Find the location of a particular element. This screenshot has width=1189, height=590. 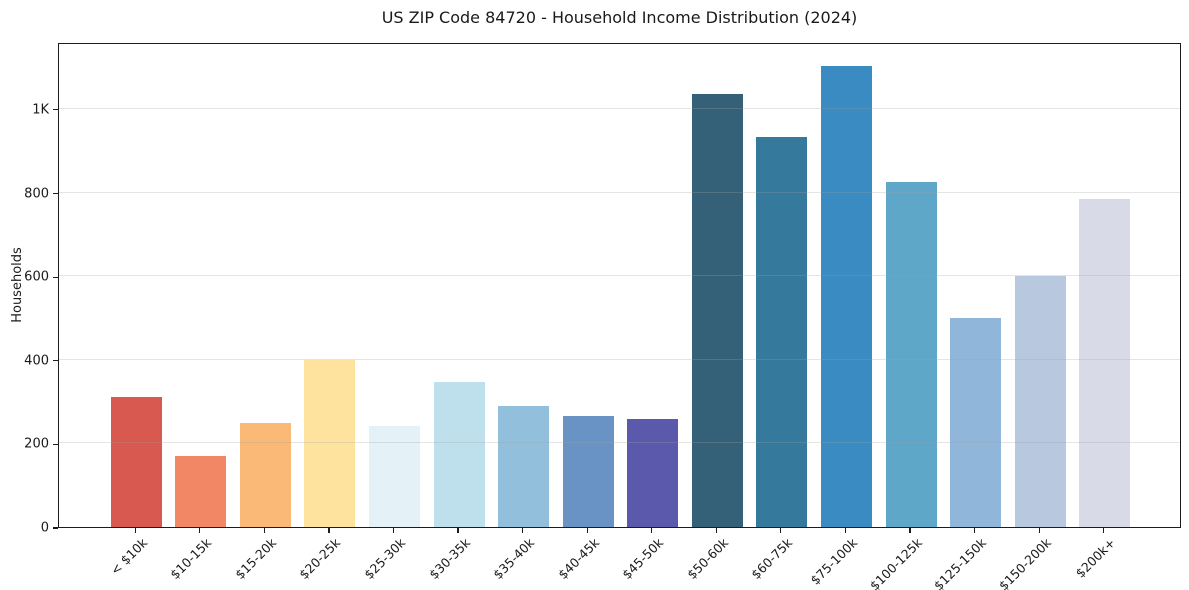

y-tick-label: 400 is located at coordinates (36, 361).